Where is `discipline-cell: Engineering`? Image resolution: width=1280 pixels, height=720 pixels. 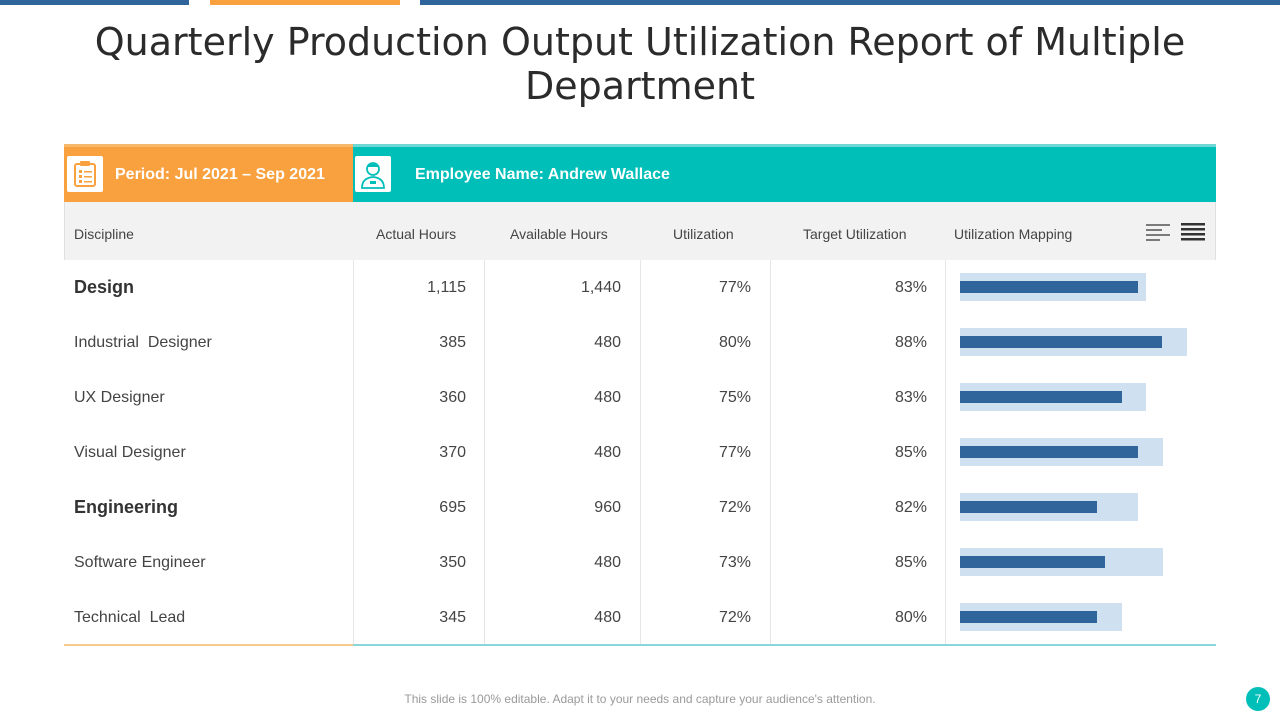 discipline-cell: Engineering is located at coordinates (126, 507).